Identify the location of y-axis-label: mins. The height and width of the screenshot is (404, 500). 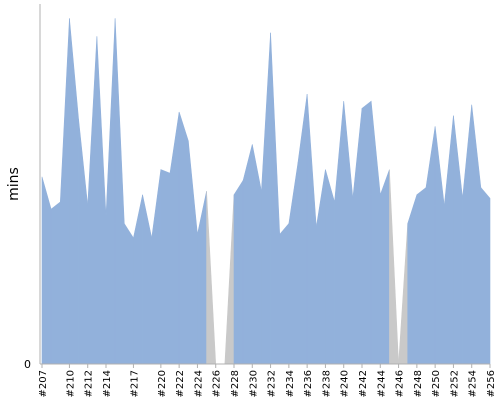
(14, 184).